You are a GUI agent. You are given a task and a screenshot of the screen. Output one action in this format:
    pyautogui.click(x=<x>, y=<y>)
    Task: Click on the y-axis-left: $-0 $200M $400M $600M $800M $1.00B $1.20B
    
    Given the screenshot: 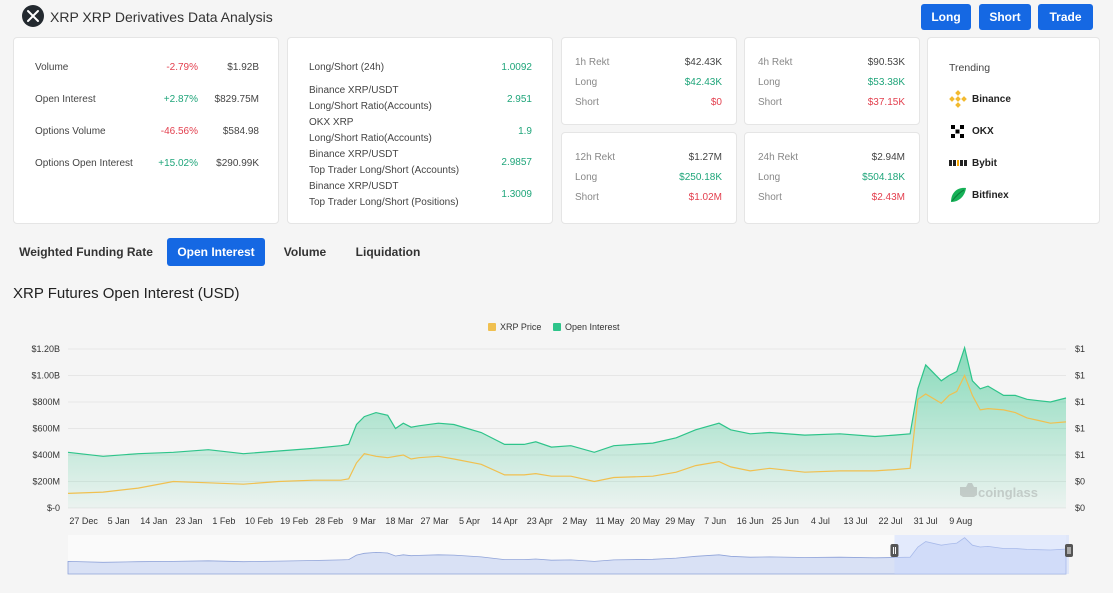 What is the action you would take?
    pyautogui.click(x=45, y=428)
    